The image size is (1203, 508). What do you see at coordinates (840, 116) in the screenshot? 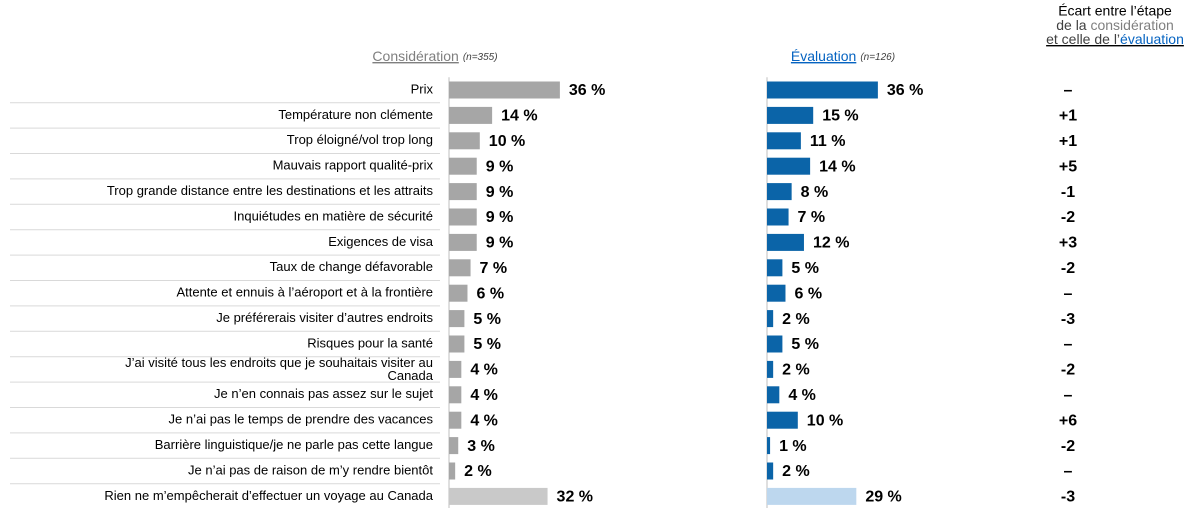
I see `data-label: 15 %` at bounding box center [840, 116].